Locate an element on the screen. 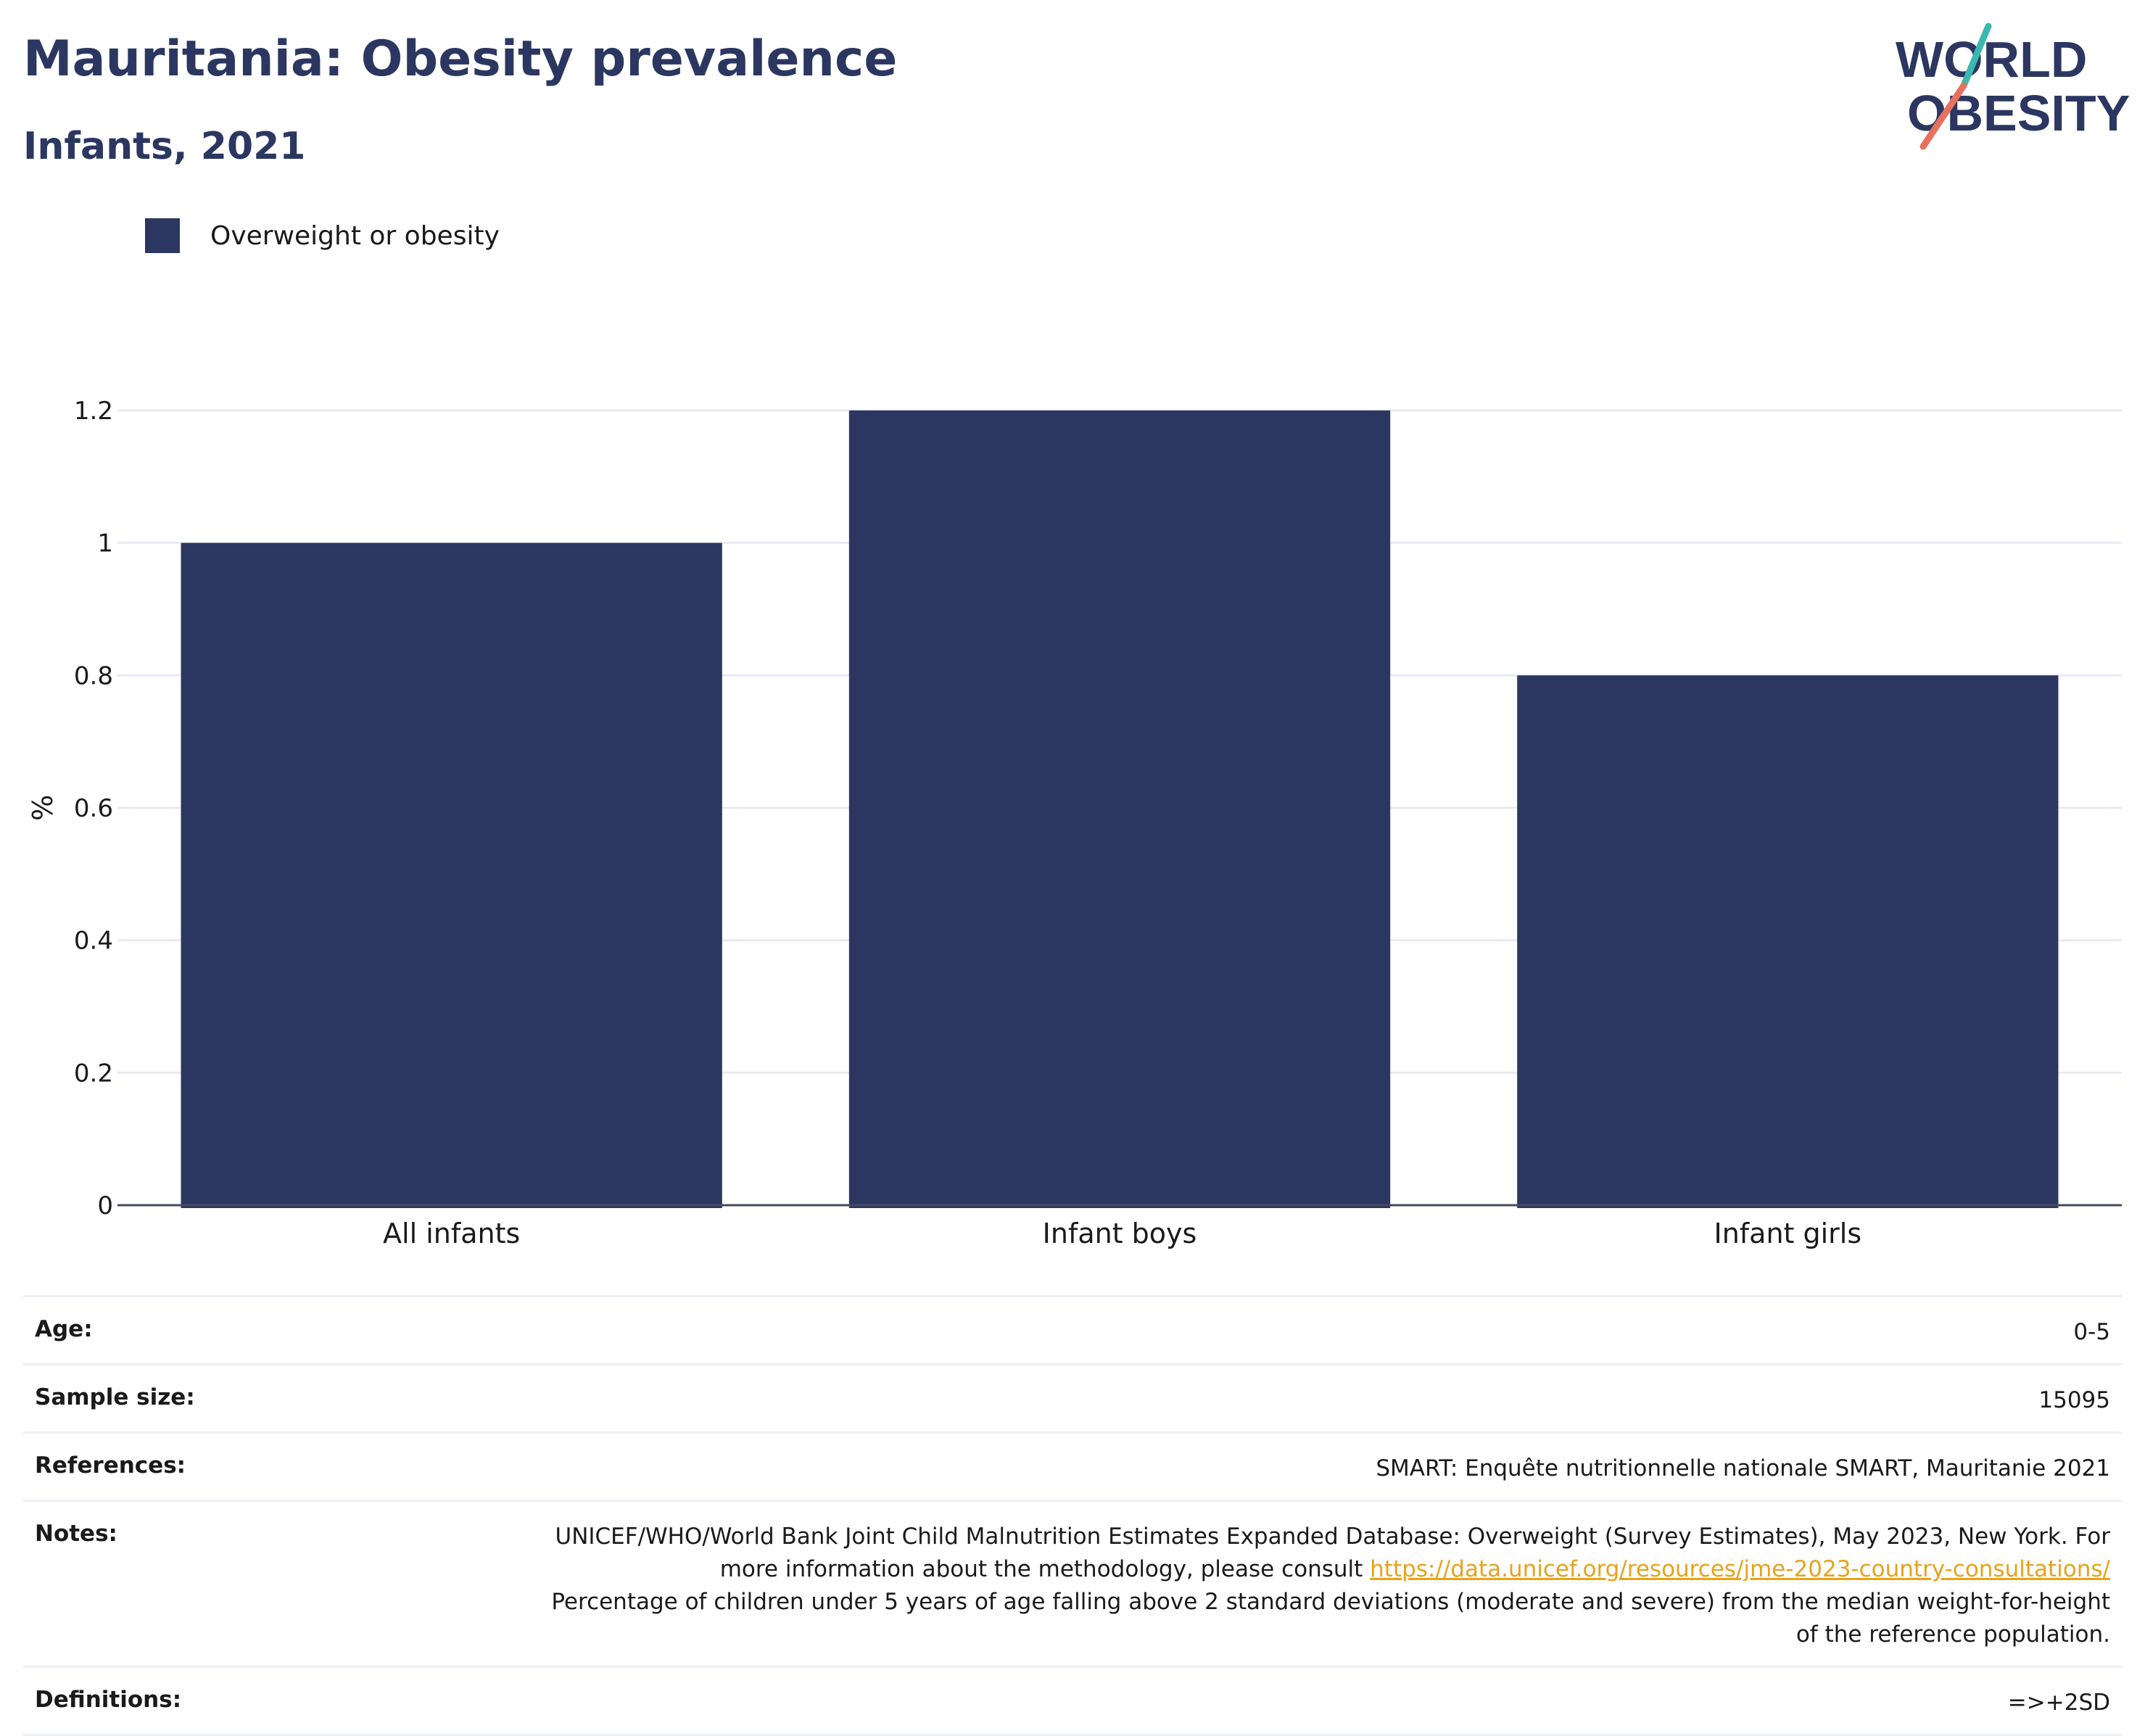 This screenshot has height=1736, width=2145. legend-label: Overweight or obesity is located at coordinates (355, 236).